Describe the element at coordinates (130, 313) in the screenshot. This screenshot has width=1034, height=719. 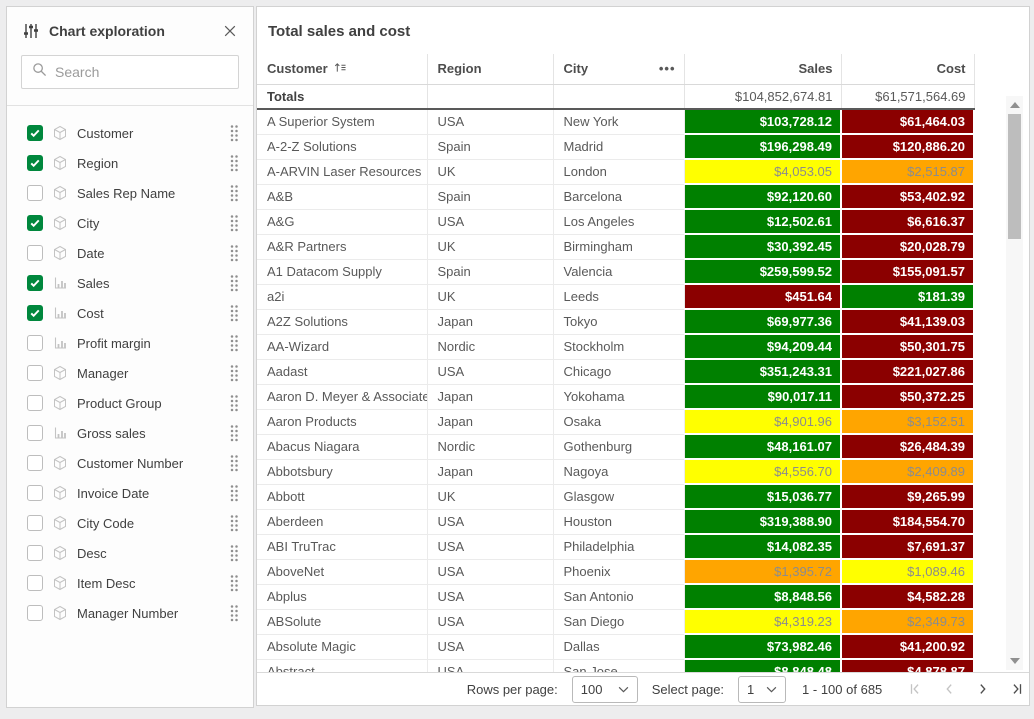
I see `field-item: Cost` at that location.